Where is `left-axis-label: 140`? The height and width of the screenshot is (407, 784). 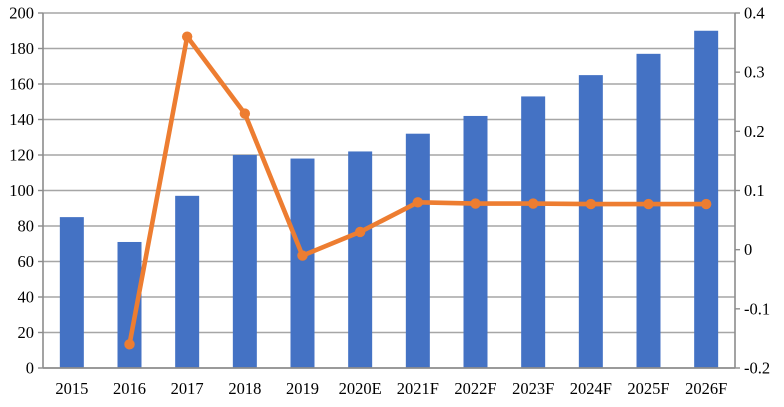
left-axis-label: 140 is located at coordinates (21, 119).